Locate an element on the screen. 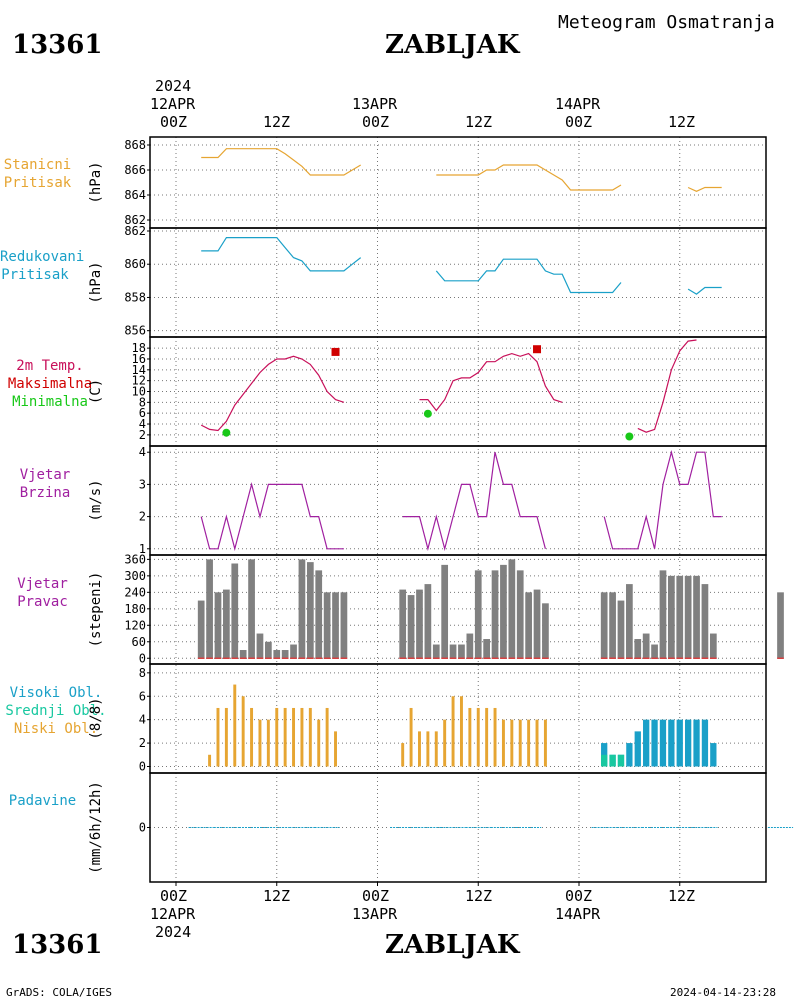  top-tick-4: 00Z is located at coordinates (579, 122).